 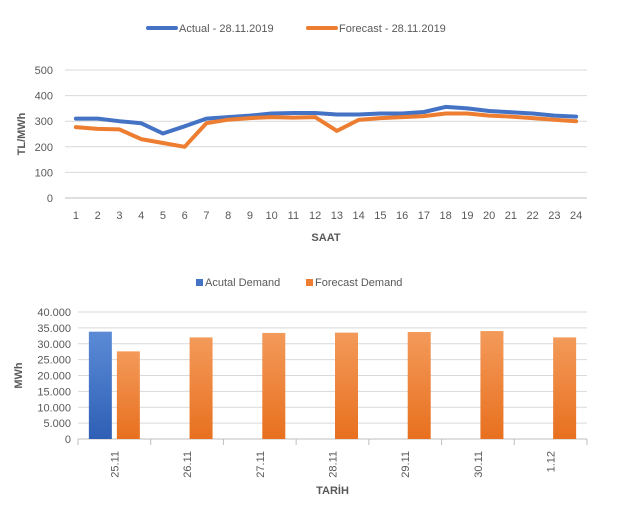 What do you see at coordinates (44, 173) in the screenshot?
I see `y-tick-label: 100` at bounding box center [44, 173].